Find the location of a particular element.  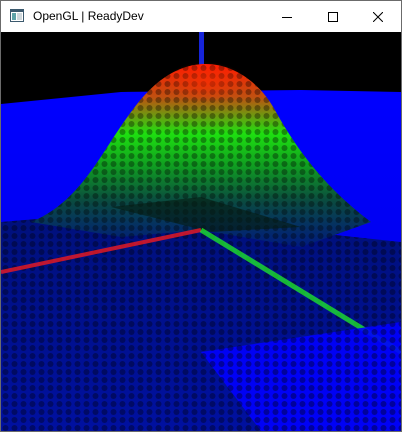

blue-plane-front-dots is located at coordinates (301, 376).